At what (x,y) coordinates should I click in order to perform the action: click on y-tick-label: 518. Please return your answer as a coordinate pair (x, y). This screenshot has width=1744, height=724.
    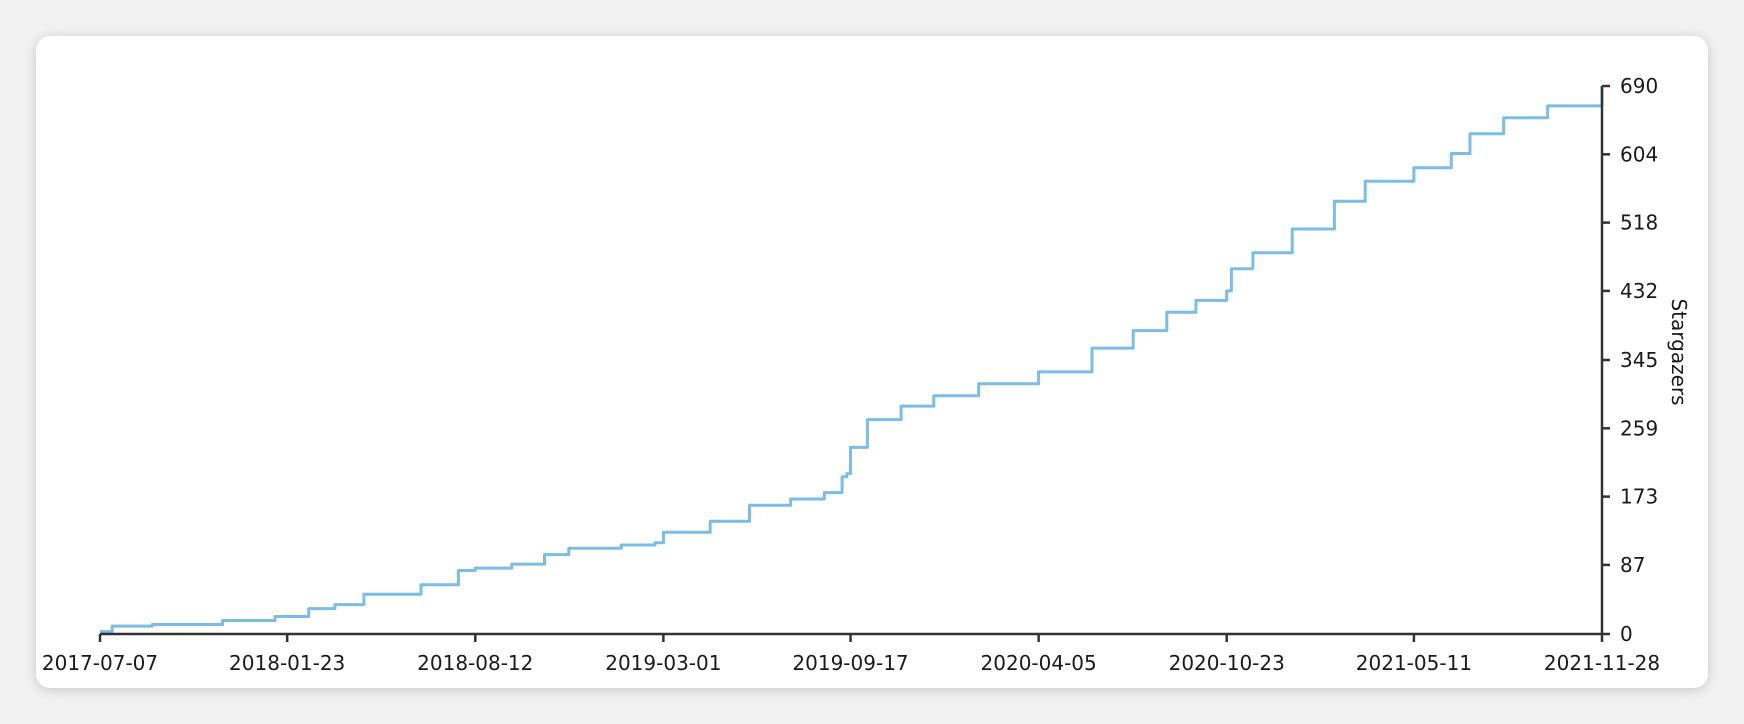
    Looking at the image, I should click on (1639, 223).